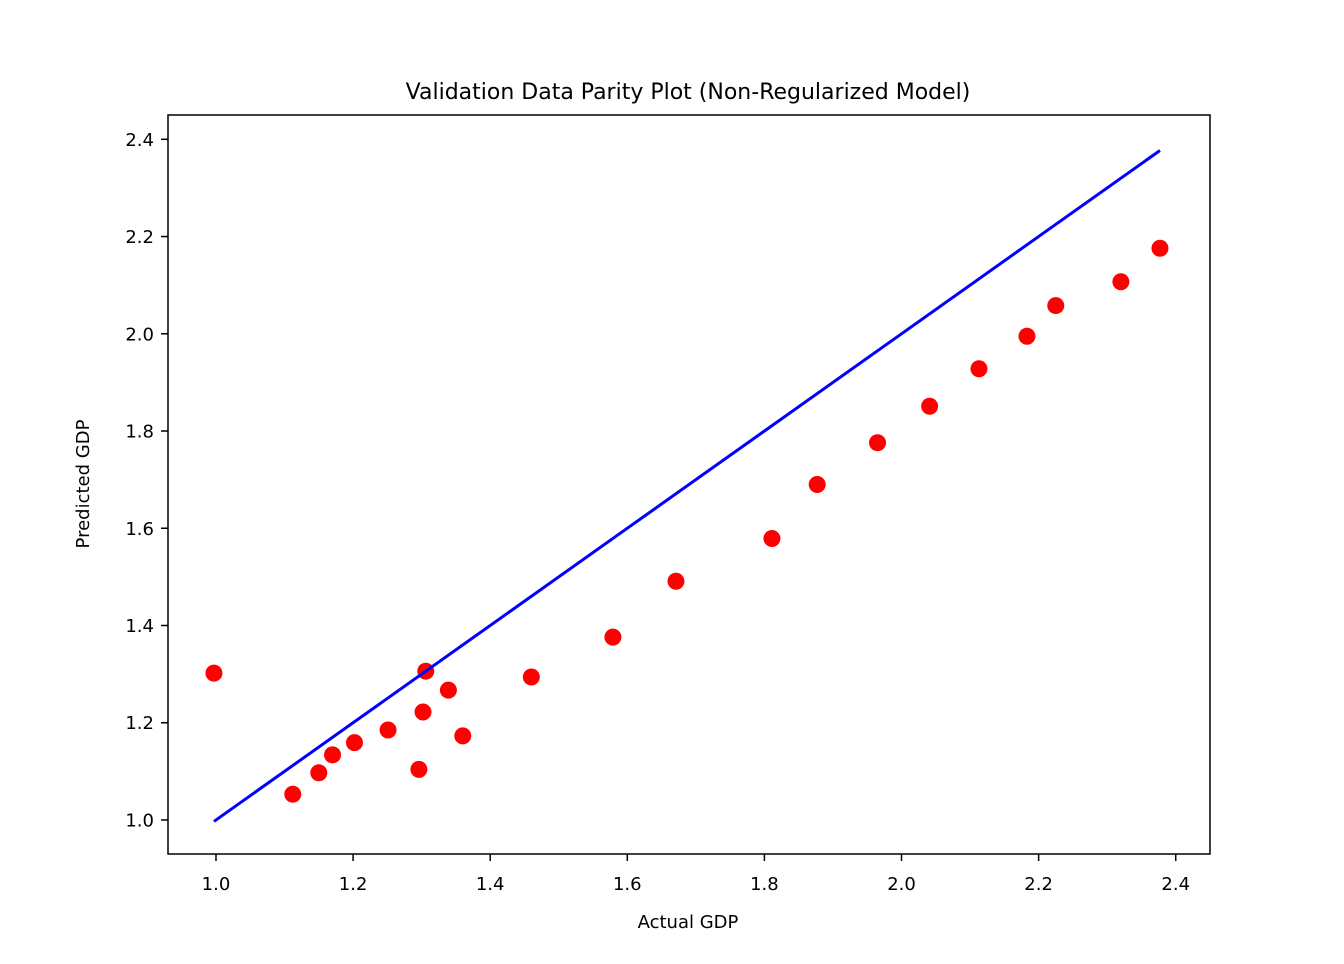 This screenshot has width=1344, height=964. I want to click on x-tick-label: 1.2, so click(353, 884).